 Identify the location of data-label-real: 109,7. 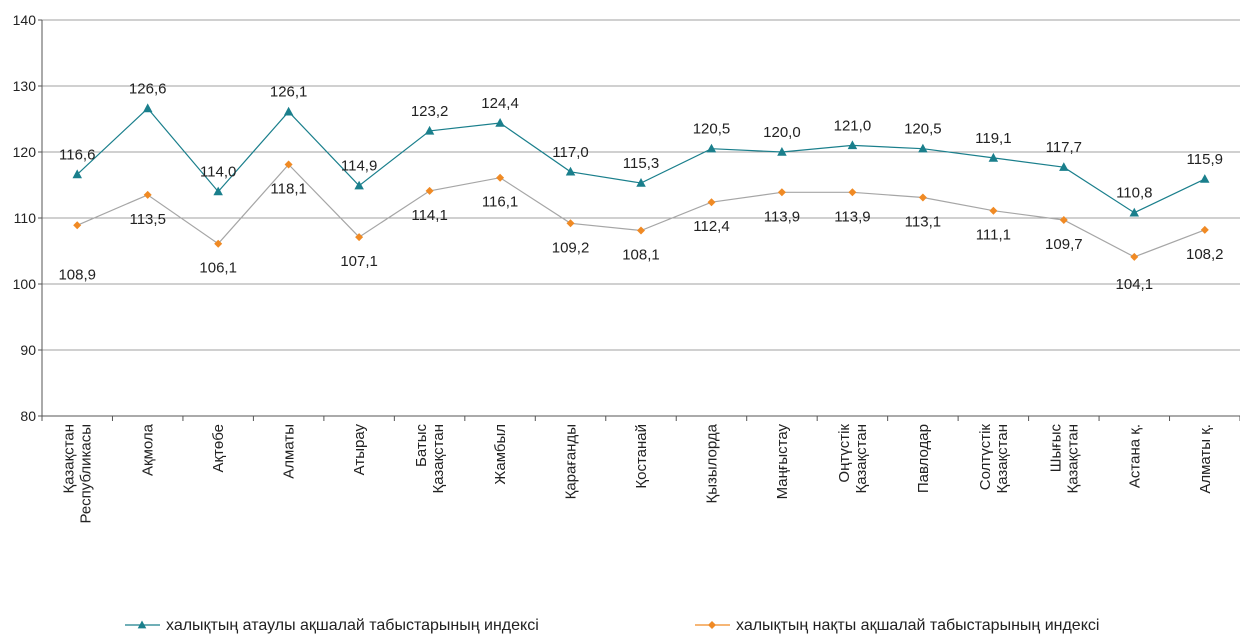
(1064, 244).